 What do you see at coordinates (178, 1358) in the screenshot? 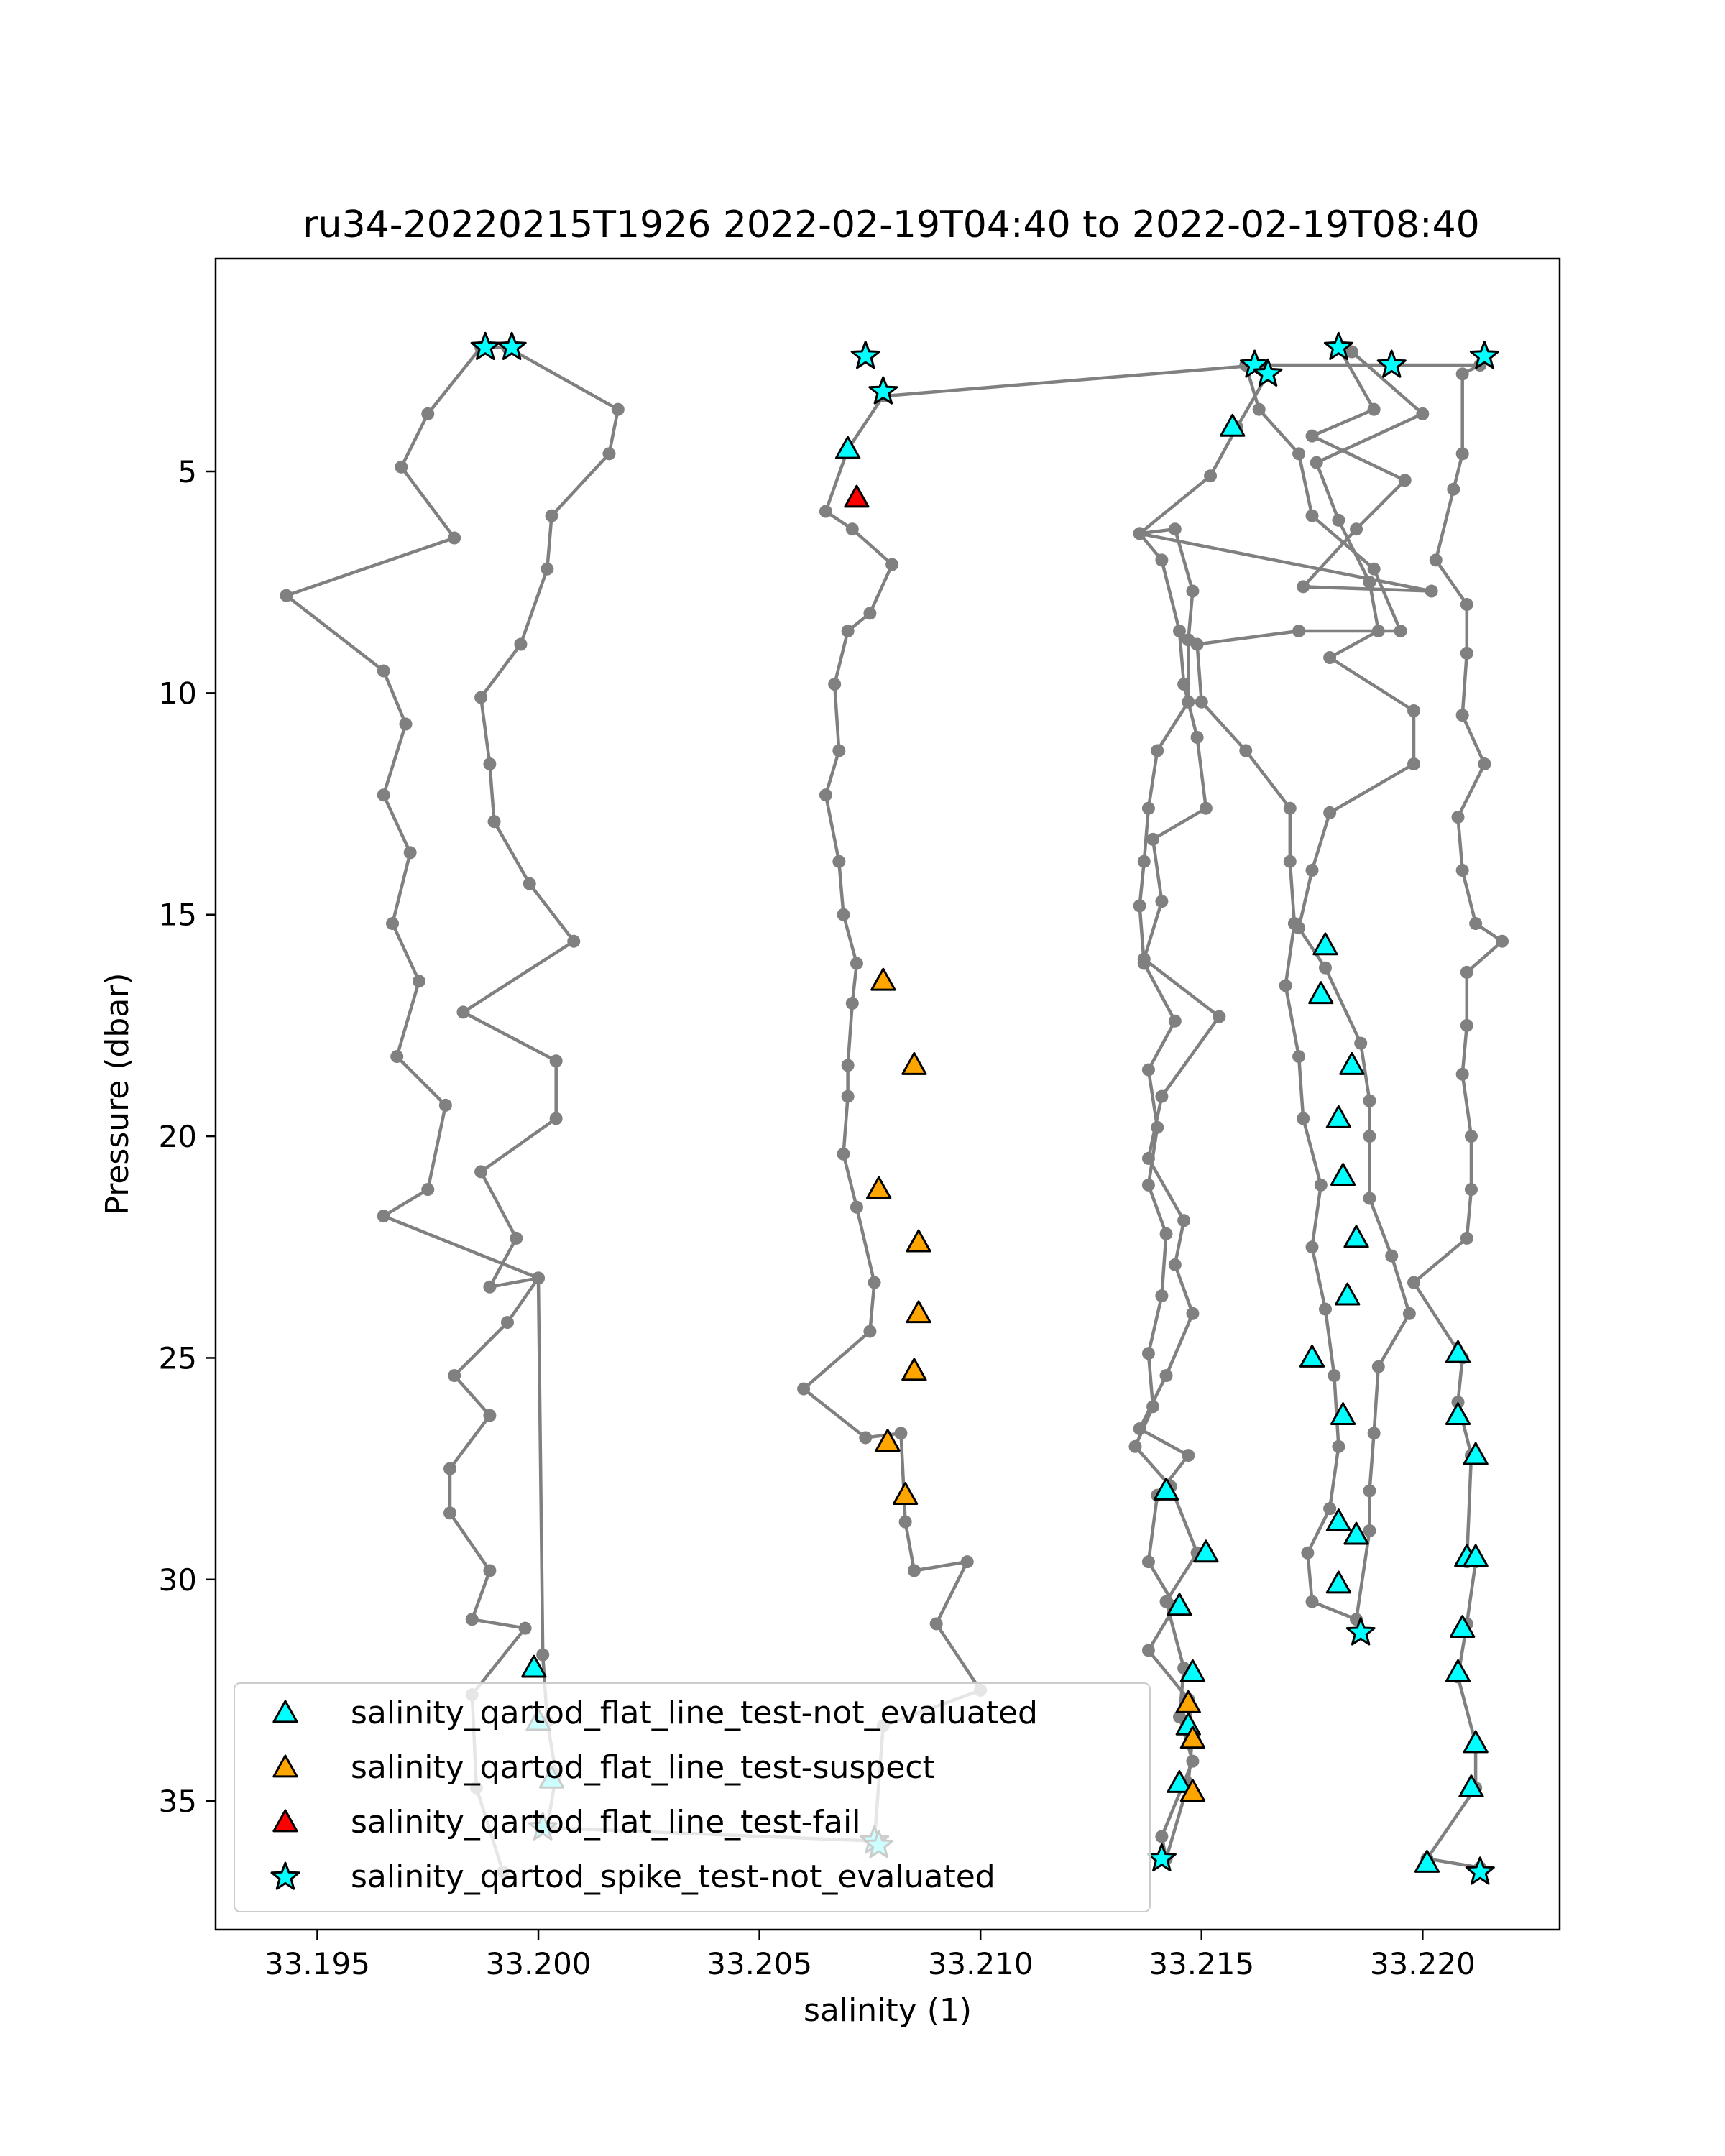
I see `y-tick-label: 25` at bounding box center [178, 1358].